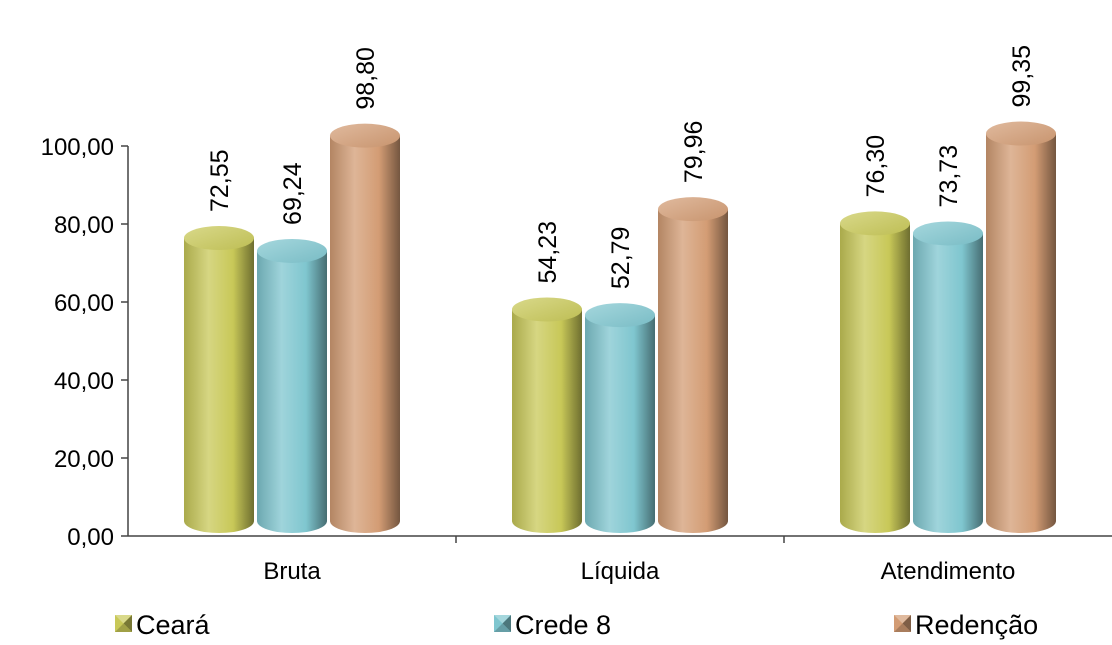  I want to click on y-tick-label: 0,00, so click(90, 537).